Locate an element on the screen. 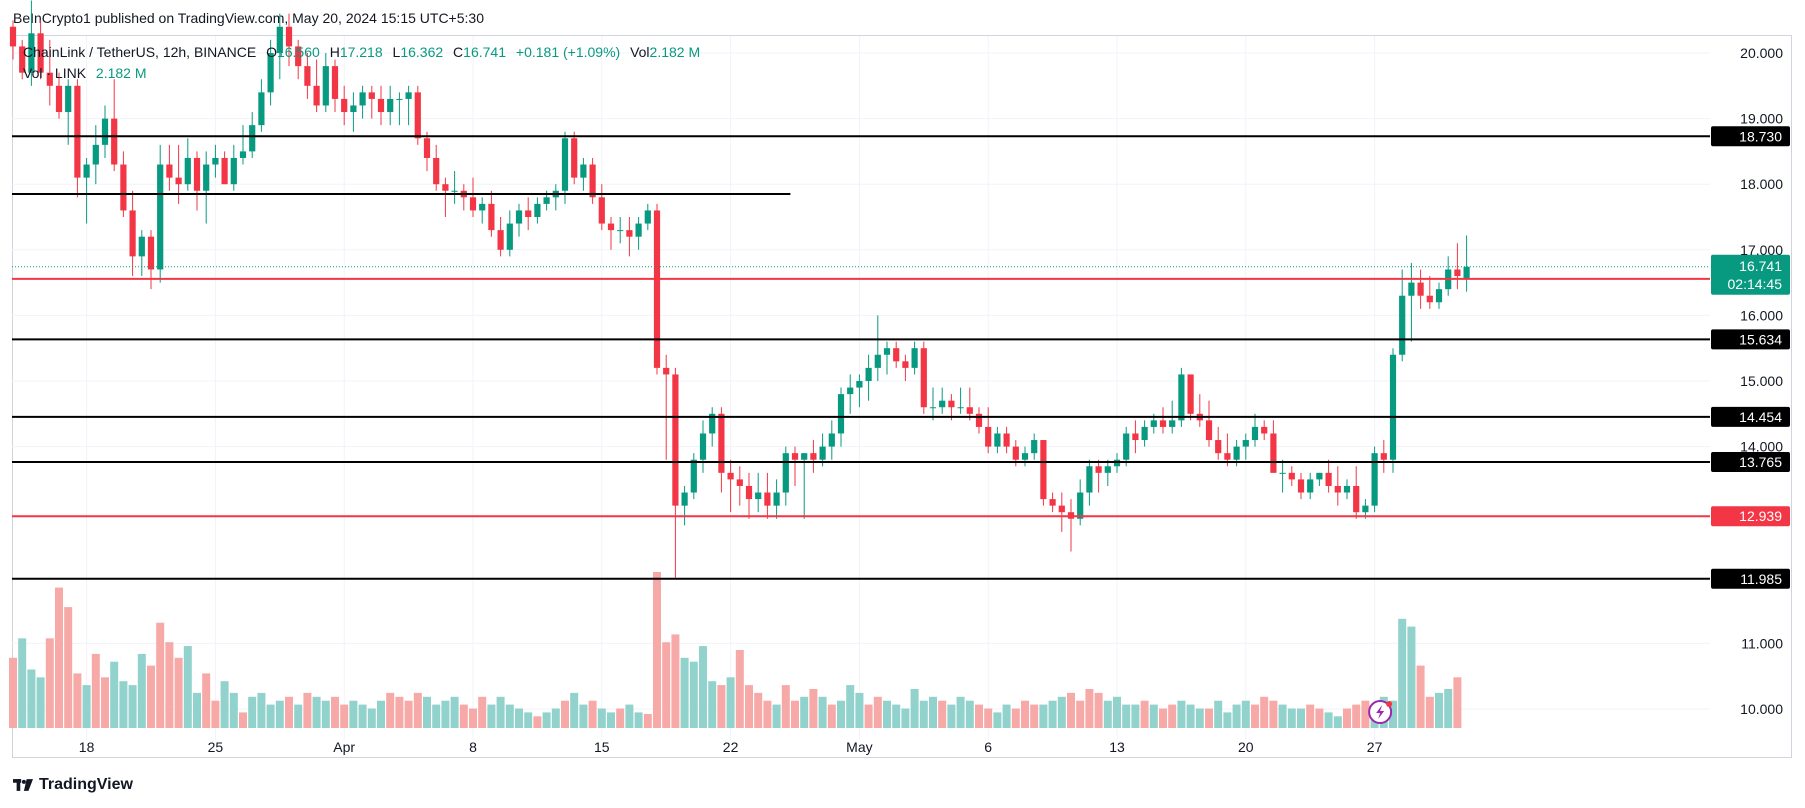 Image resolution: width=1805 pixels, height=808 pixels. x-tick-label: 18 is located at coordinates (87, 747).